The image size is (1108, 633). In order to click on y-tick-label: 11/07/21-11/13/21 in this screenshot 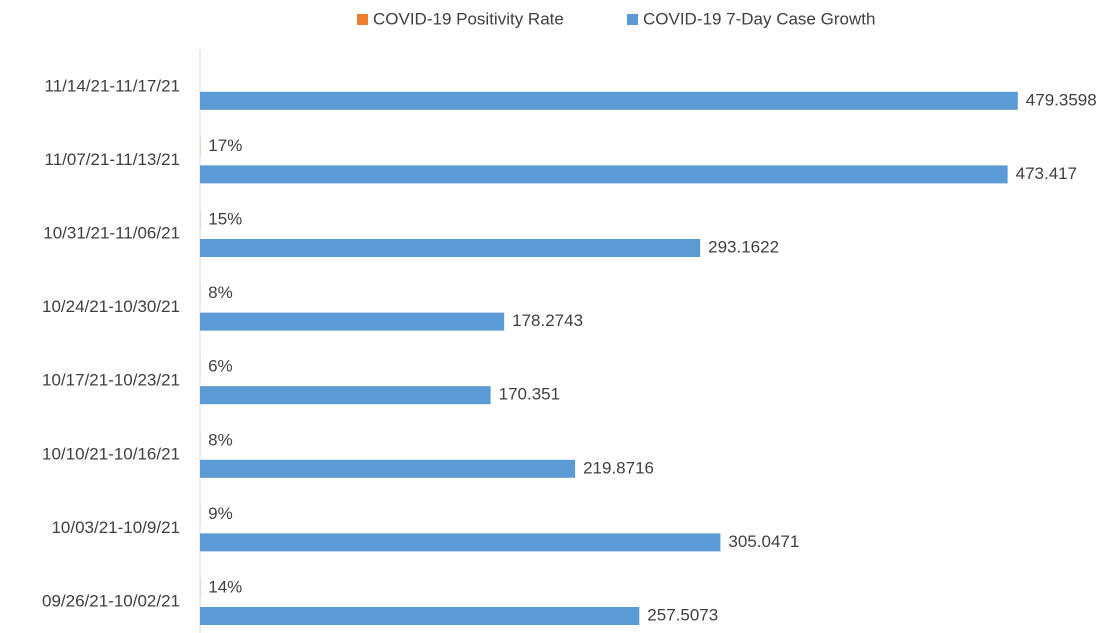, I will do `click(113, 159)`.